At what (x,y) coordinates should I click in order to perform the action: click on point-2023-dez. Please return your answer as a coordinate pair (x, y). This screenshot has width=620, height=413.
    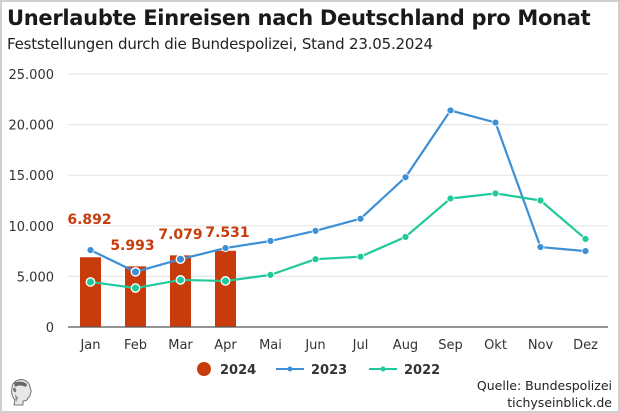
    Looking at the image, I should click on (585, 251).